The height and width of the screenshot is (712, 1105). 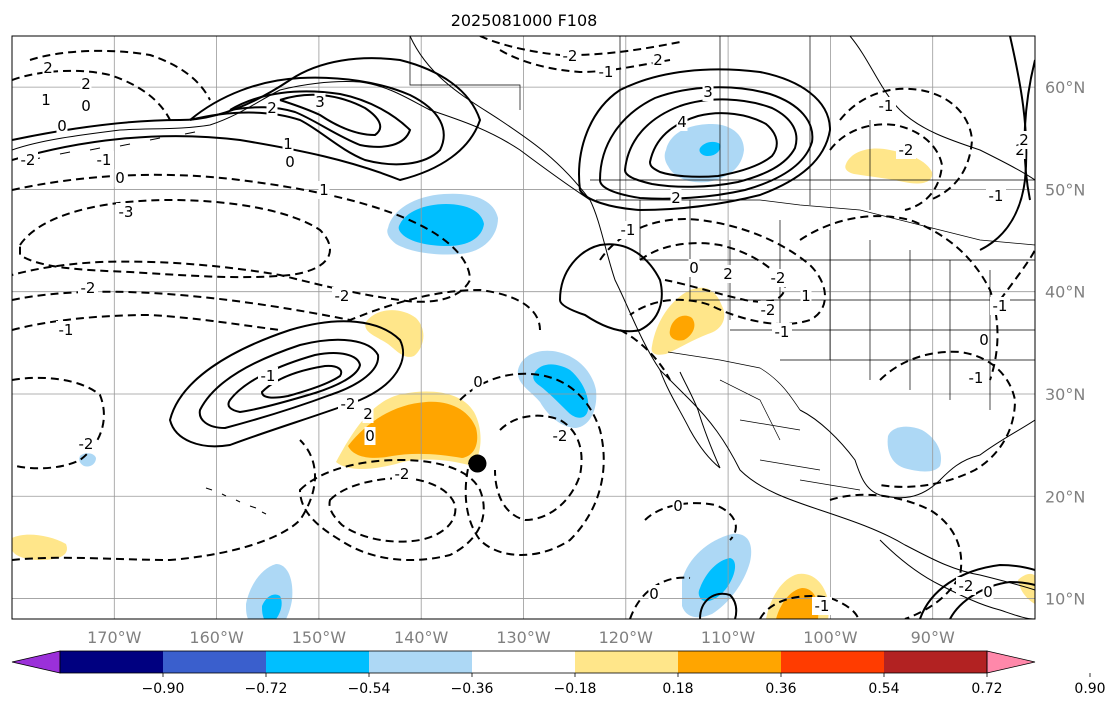 I want to click on colorbar-tick-label: −0.90, so click(x=163, y=689).